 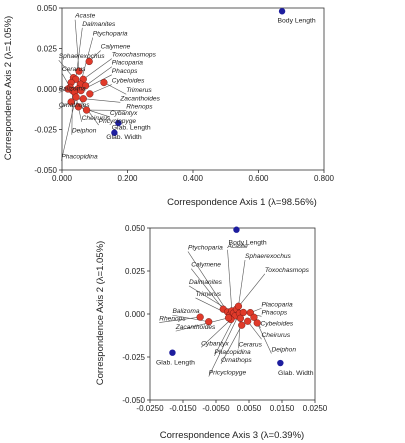 What do you see at coordinates (125, 71) in the screenshot?
I see `chart-1-taxon-label: Phacops` at bounding box center [125, 71].